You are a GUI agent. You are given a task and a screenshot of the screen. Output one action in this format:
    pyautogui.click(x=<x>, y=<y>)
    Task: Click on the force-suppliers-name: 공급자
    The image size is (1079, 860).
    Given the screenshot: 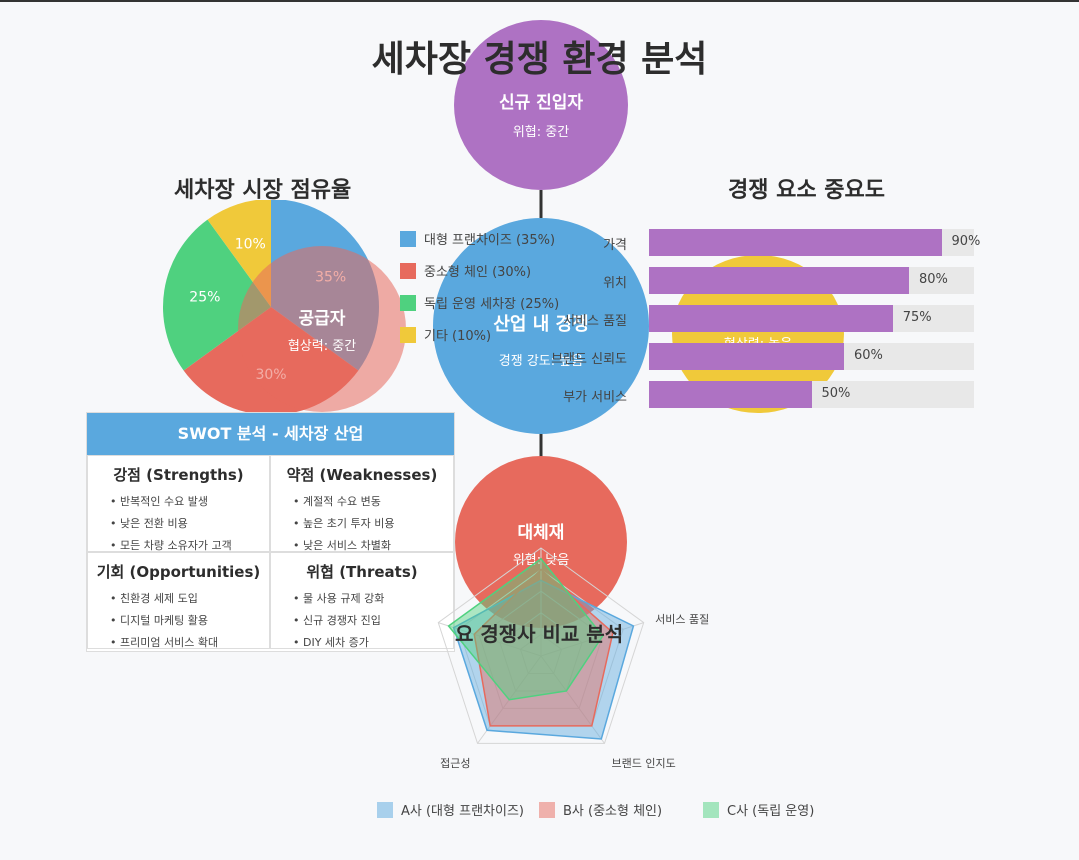 What is the action you would take?
    pyautogui.click(x=322, y=319)
    